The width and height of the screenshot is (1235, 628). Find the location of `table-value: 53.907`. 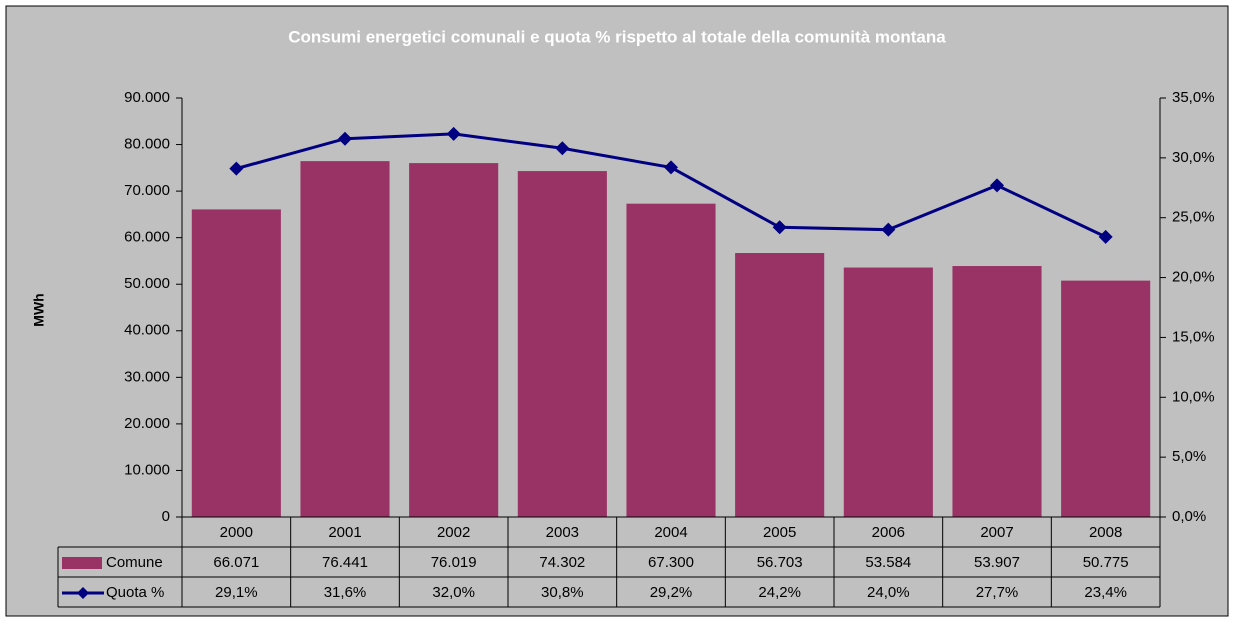

table-value: 53.907 is located at coordinates (997, 562).